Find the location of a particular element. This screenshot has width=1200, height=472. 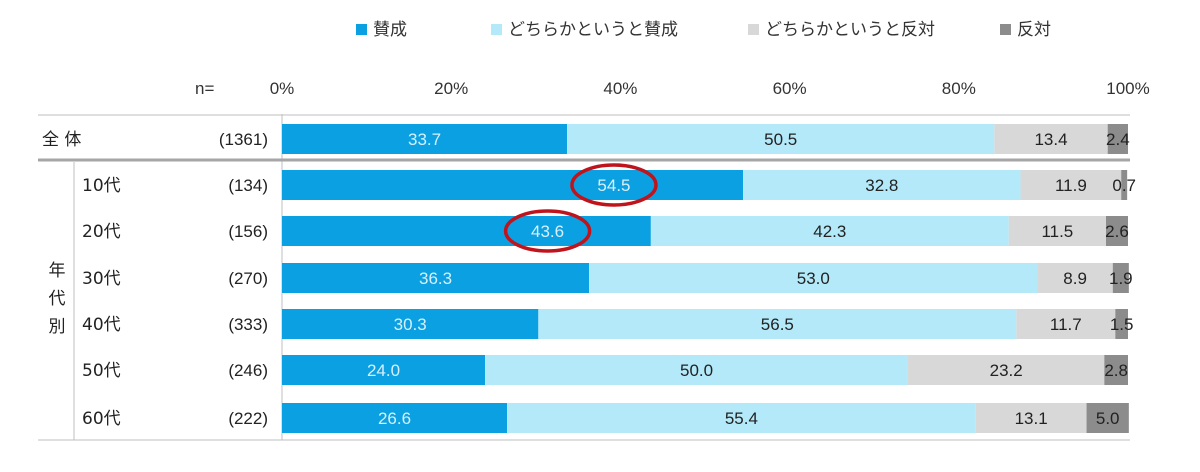

highlight-circles is located at coordinates (580, 208).